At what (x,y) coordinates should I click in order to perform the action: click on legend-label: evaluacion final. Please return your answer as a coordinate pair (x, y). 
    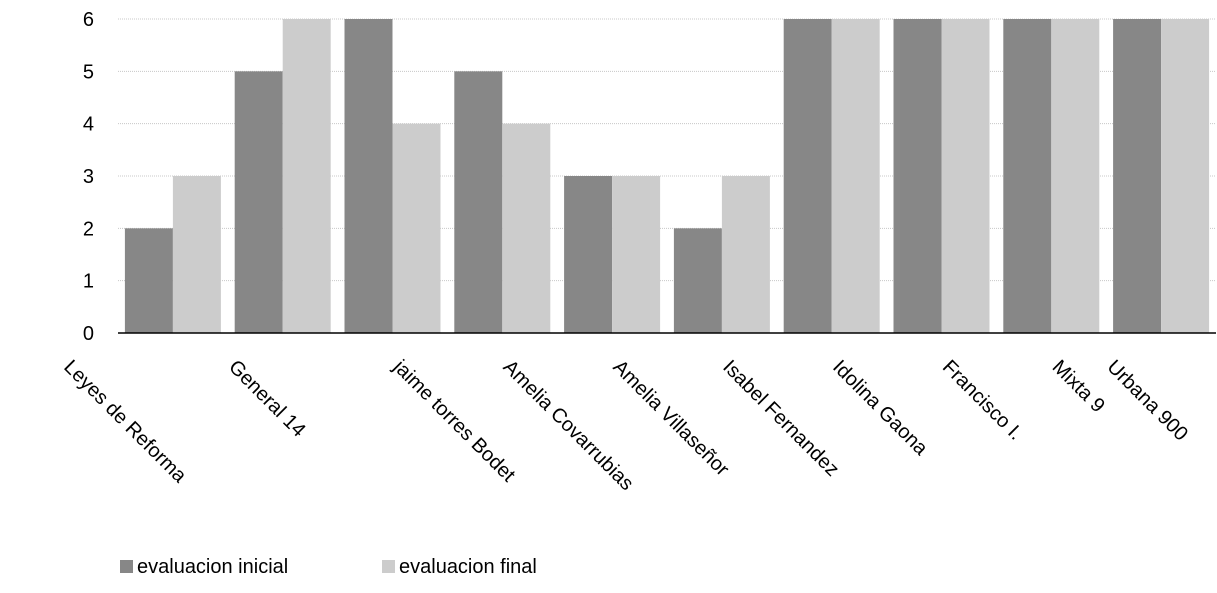
    Looking at the image, I should click on (468, 567).